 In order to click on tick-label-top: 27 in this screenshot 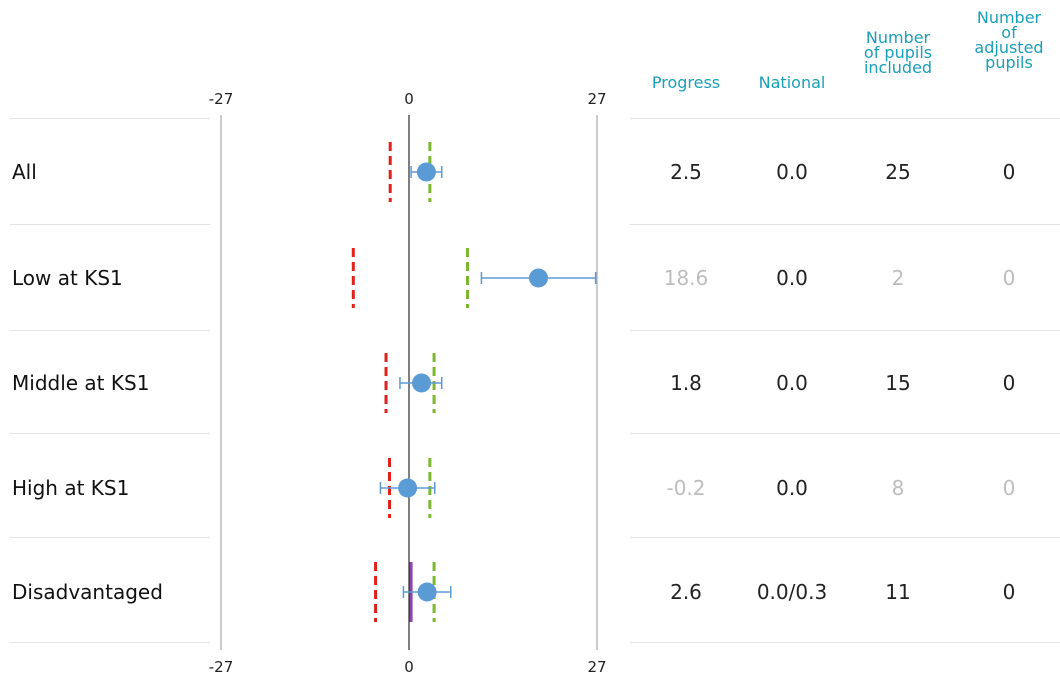, I will do `click(596, 99)`.